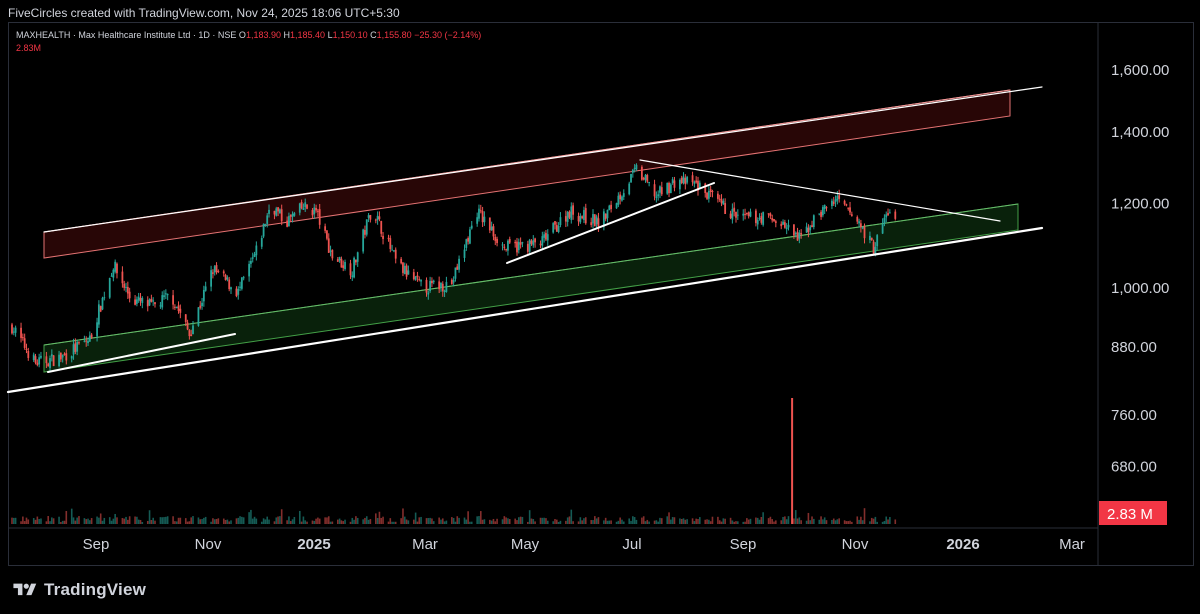 This screenshot has width=1200, height=614. I want to click on time-tick-label: Jul, so click(631, 544).